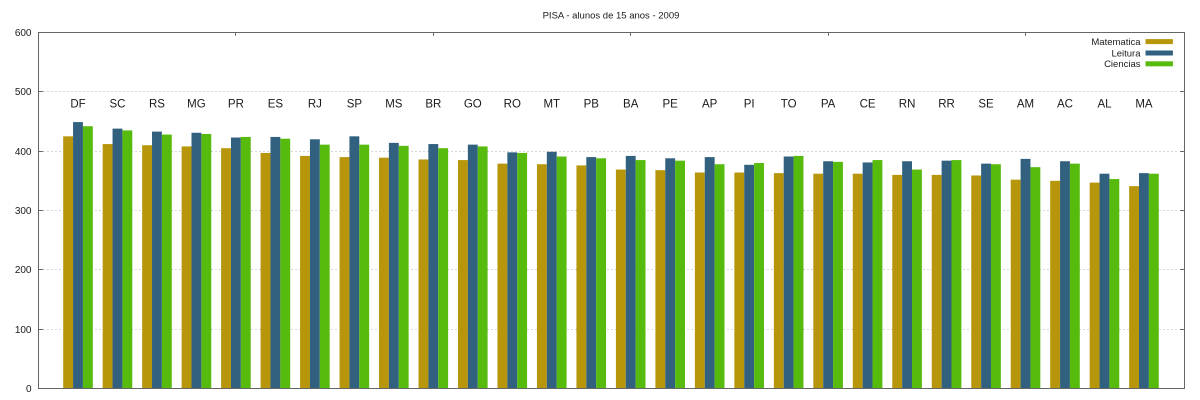  What do you see at coordinates (1116, 42) in the screenshot?
I see `svg-text: Matematica` at bounding box center [1116, 42].